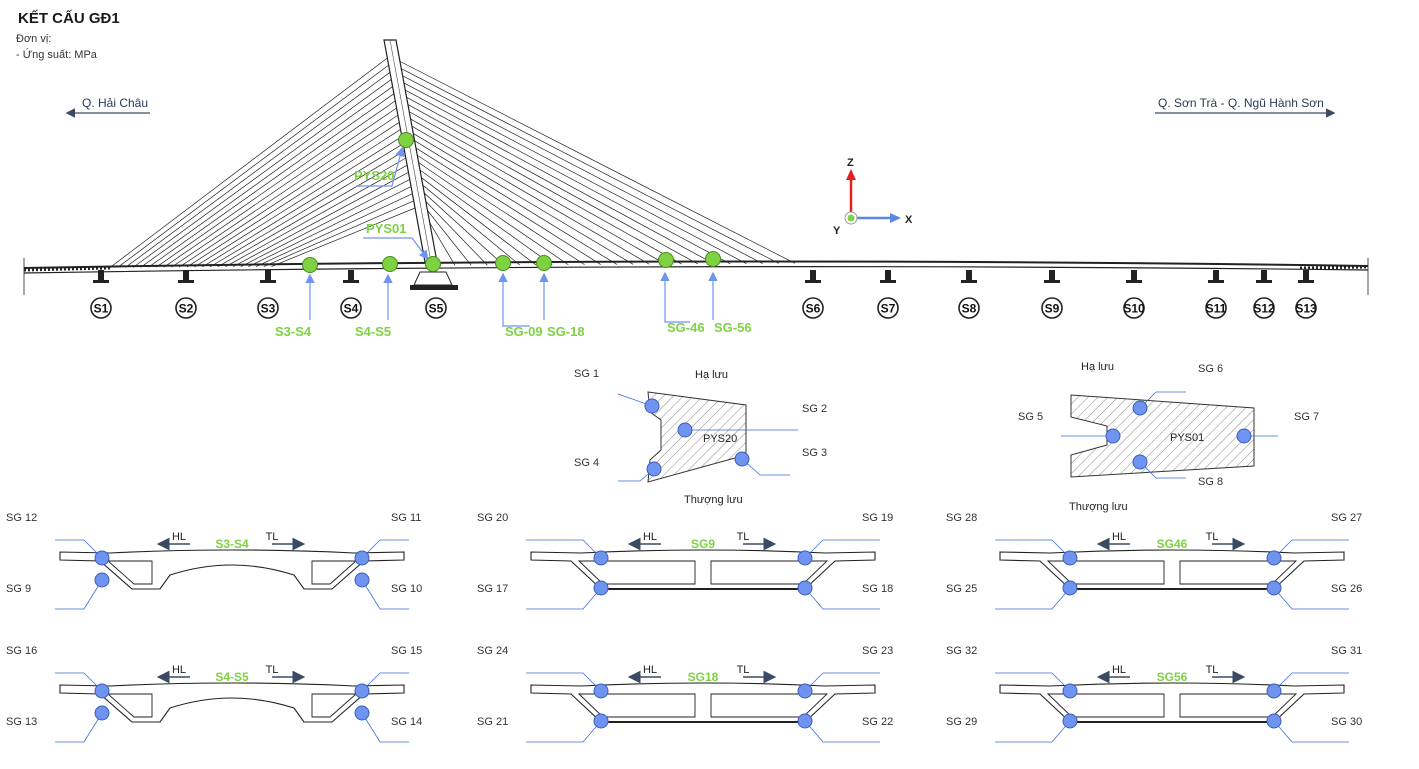  What do you see at coordinates (652, 406) in the screenshot?
I see `gauge-sg1` at bounding box center [652, 406].